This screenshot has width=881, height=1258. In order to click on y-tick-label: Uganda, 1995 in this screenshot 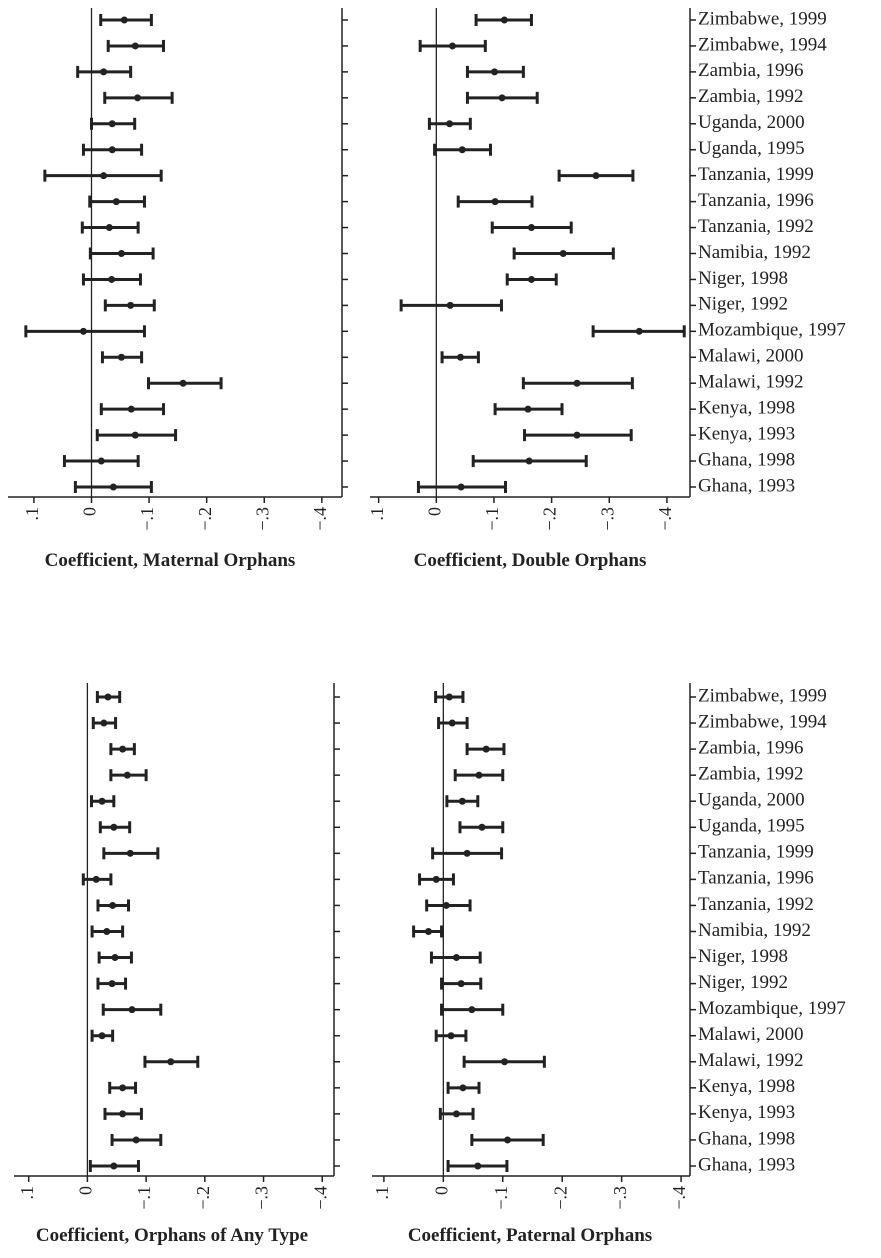, I will do `click(751, 826)`.